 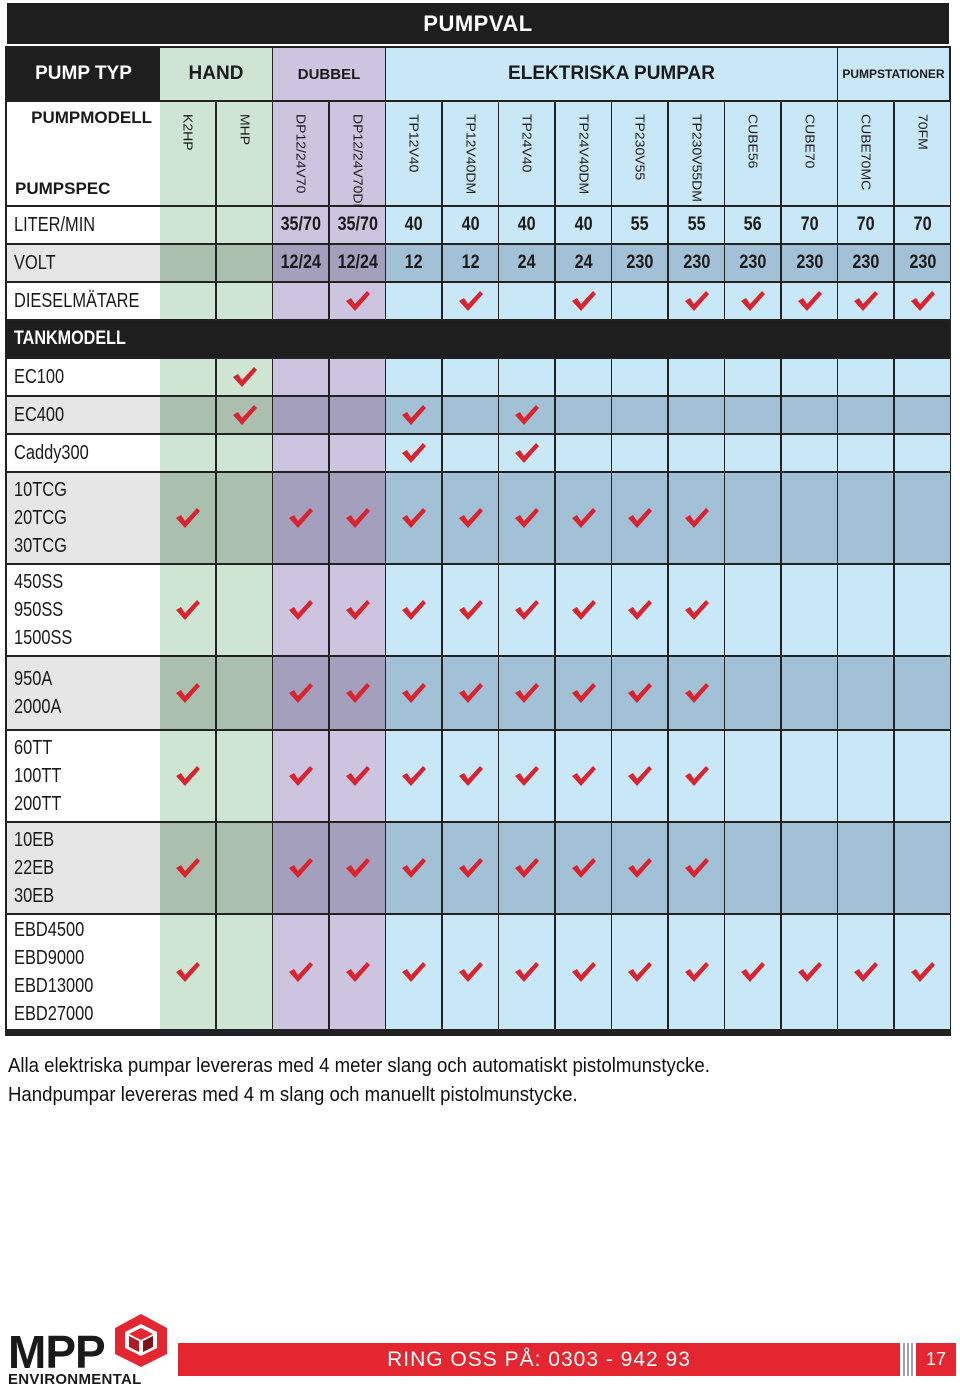 I want to click on model-header-3: DP12/24V70DN, so click(x=357, y=158).